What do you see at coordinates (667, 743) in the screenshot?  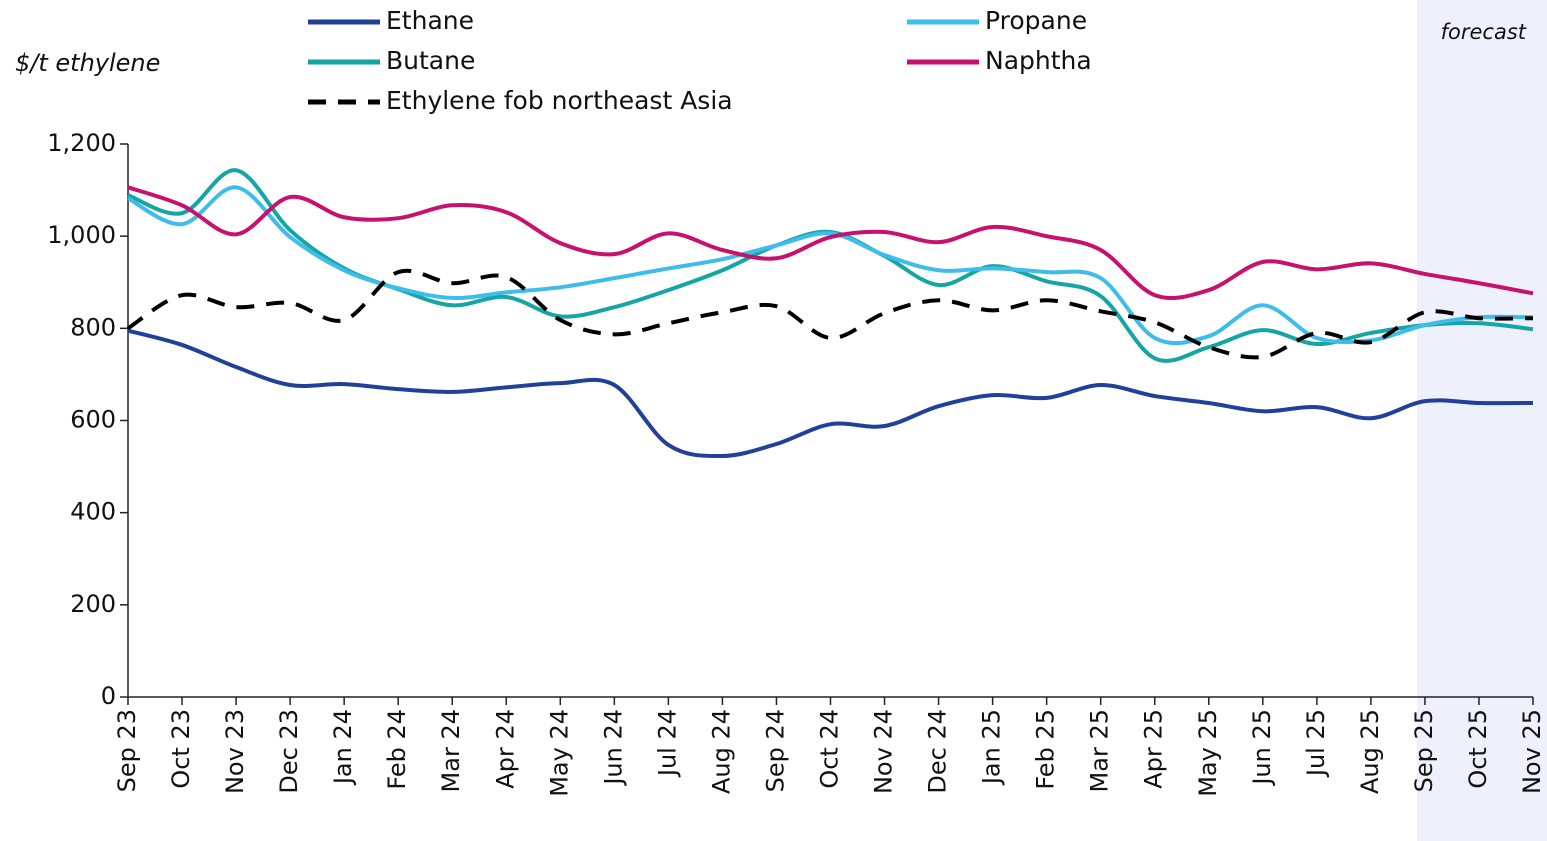 I see `x-tick-label: Jul 24` at bounding box center [667, 743].